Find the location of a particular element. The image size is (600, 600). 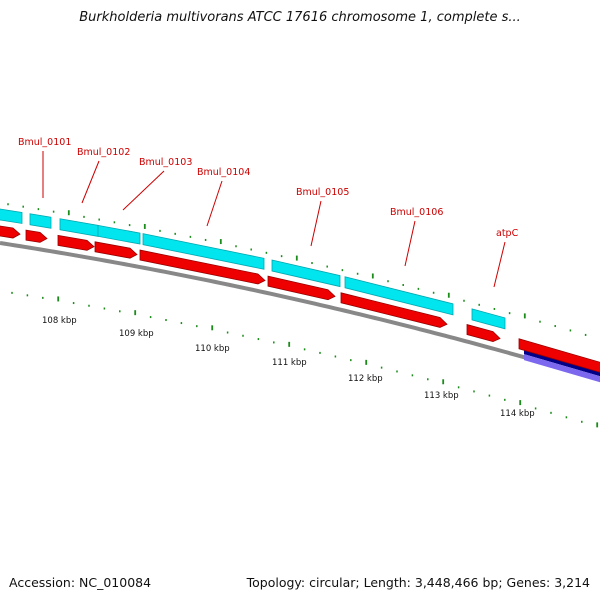

gene-name: Bmul_0103 is located at coordinates (165, 162).